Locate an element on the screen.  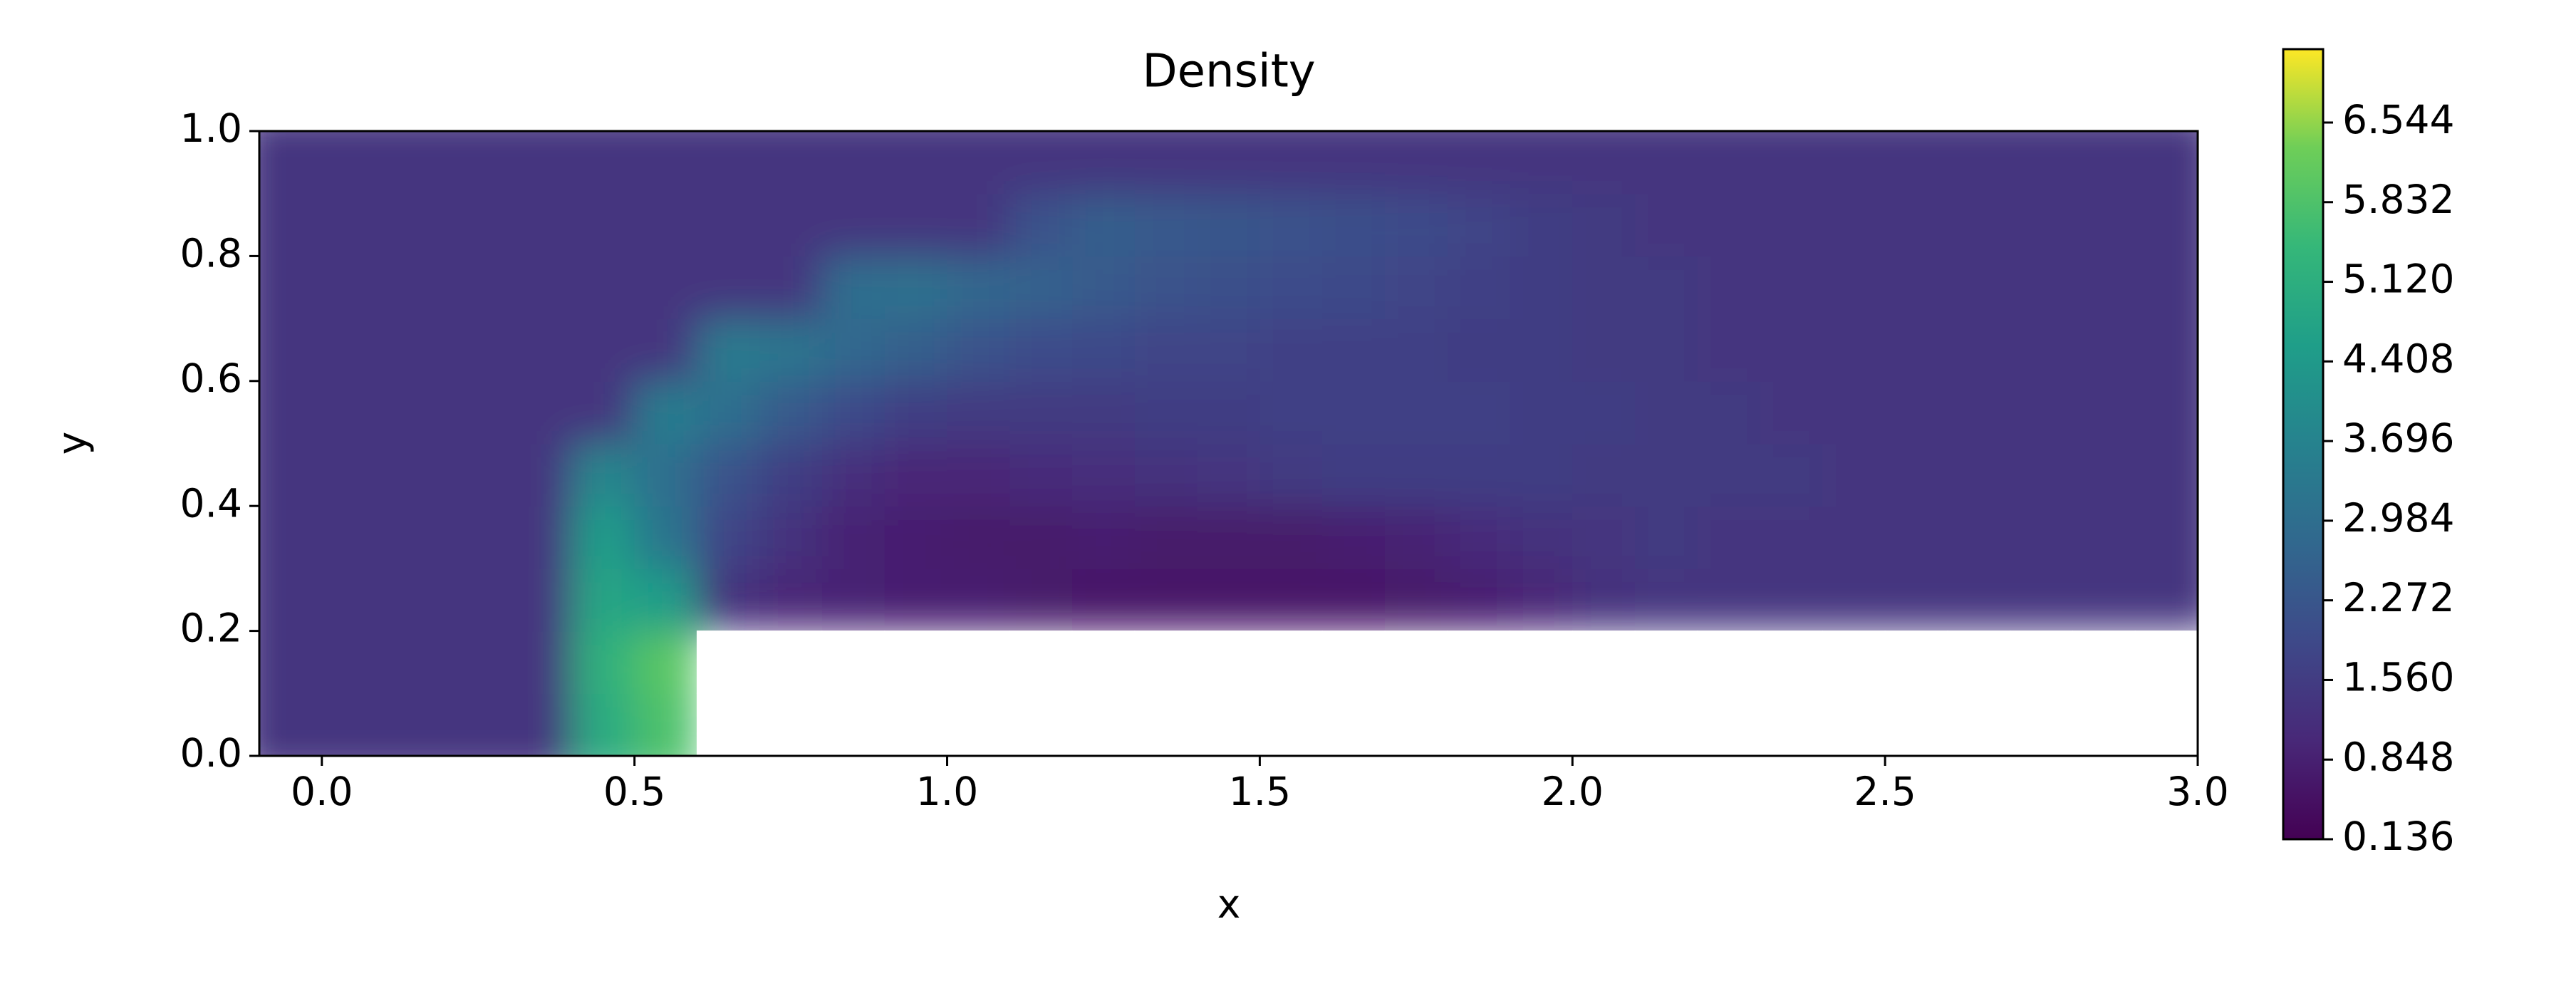
colorbar-tick-label: 6.544 is located at coordinates (2398, 119).